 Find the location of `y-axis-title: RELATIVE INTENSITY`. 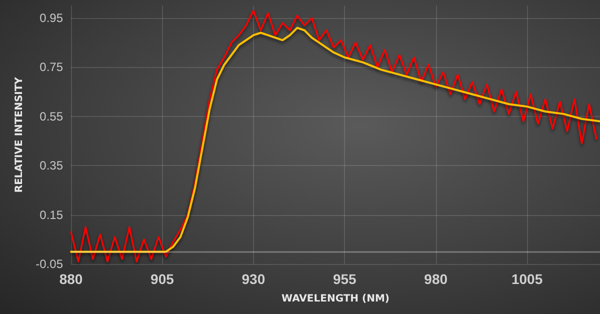

y-axis-title: RELATIVE INTENSITY is located at coordinates (20, 134).